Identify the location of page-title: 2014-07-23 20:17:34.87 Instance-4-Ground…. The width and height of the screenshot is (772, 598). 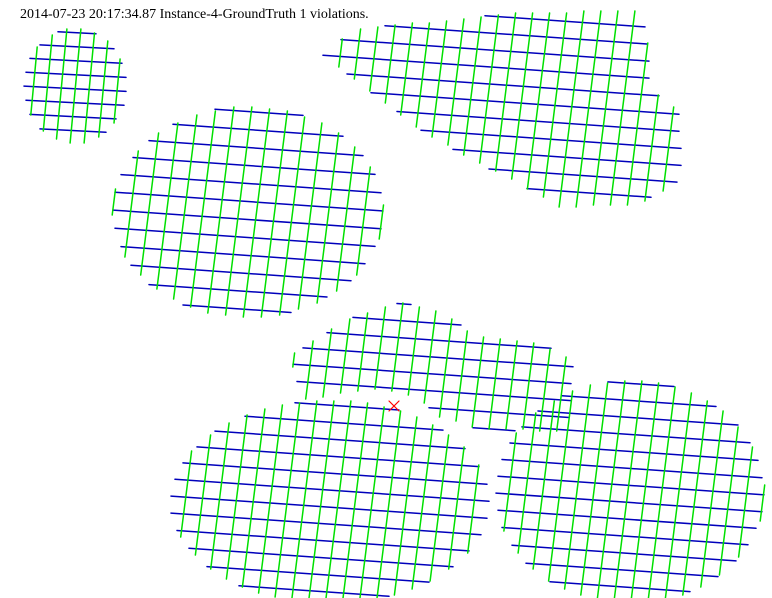
(194, 14).